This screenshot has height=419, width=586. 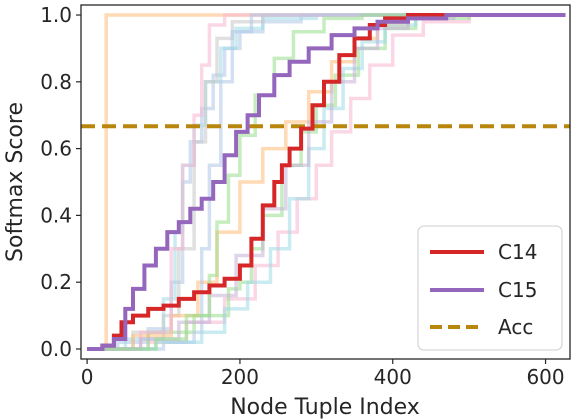 What do you see at coordinates (325, 407) in the screenshot?
I see `x-axis-label: Node Tuple Index` at bounding box center [325, 407].